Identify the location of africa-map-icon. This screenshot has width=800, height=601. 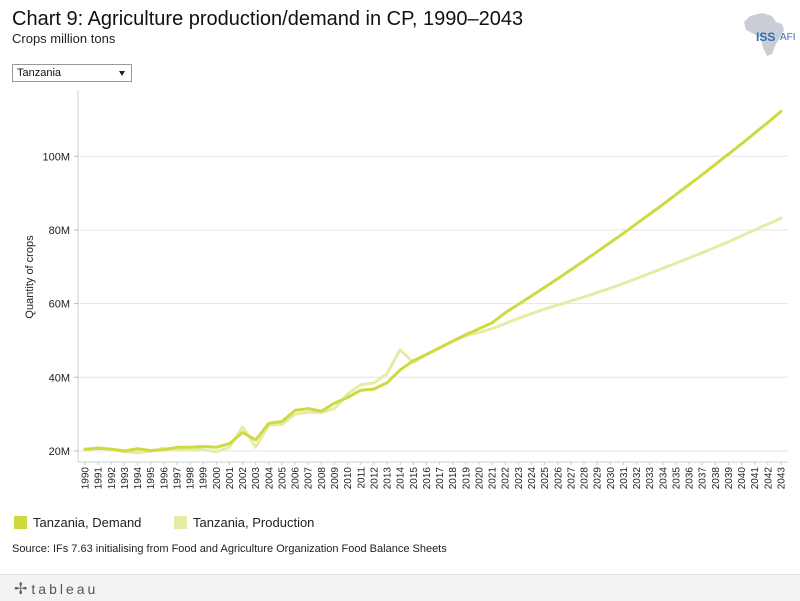
(764, 34).